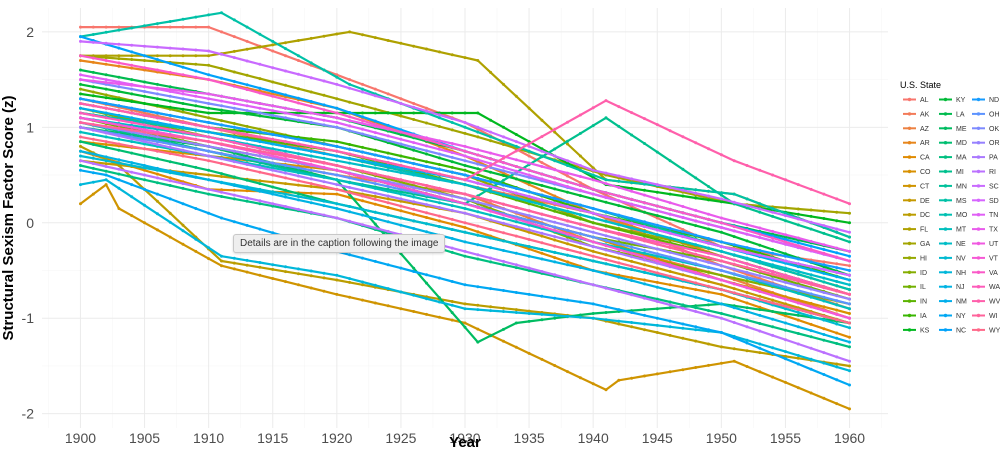 Image resolution: width=1000 pixels, height=449 pixels. Describe the element at coordinates (952, 114) in the screenshot. I see `legend-item-la: LA` at that location.